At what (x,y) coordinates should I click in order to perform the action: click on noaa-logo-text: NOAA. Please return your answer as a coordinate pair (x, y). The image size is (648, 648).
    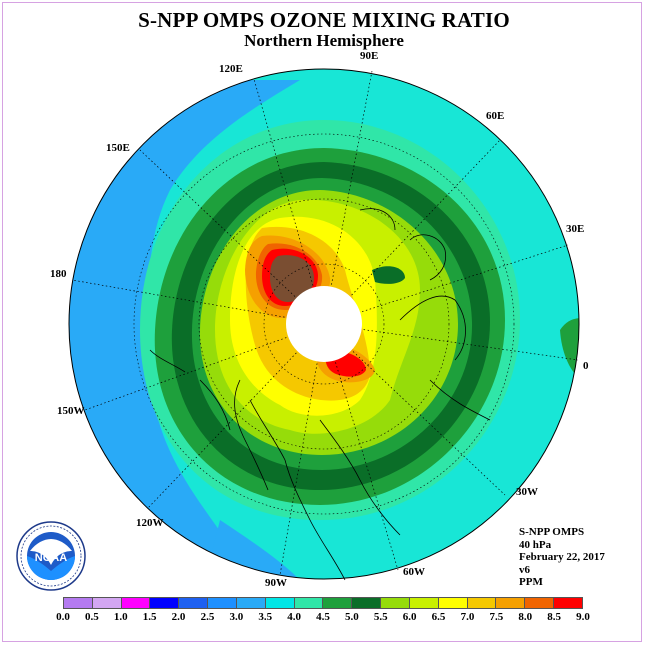
    Looking at the image, I should click on (51, 558).